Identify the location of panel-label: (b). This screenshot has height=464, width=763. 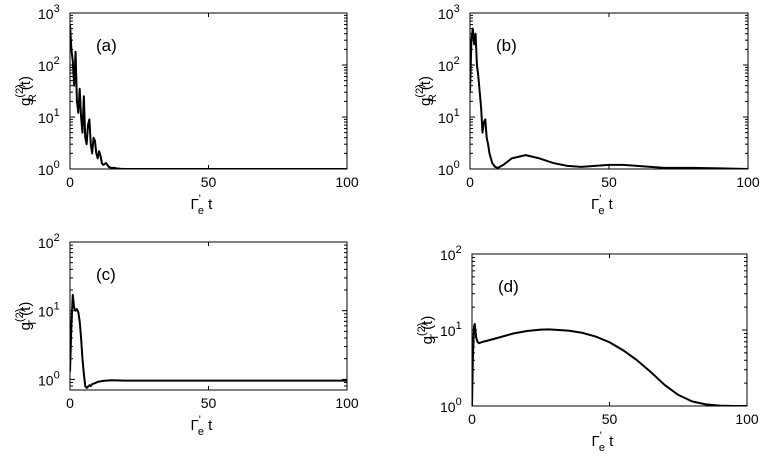
(506, 45).